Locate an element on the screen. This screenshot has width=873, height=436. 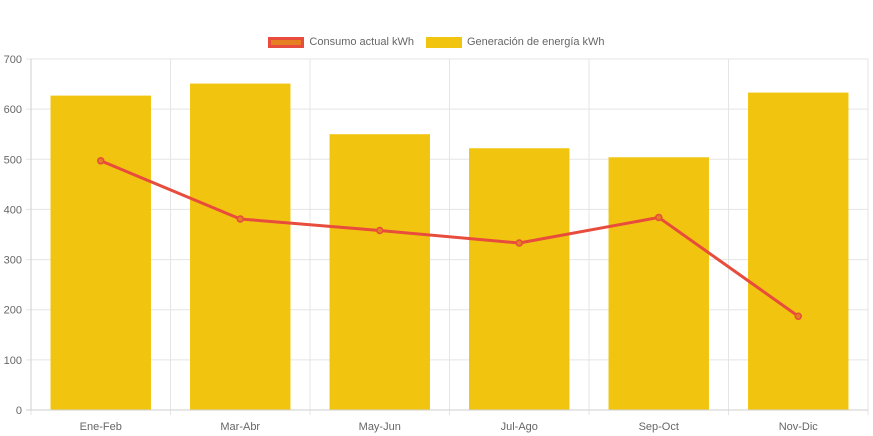
y-tick-label: 200 is located at coordinates (13, 311).